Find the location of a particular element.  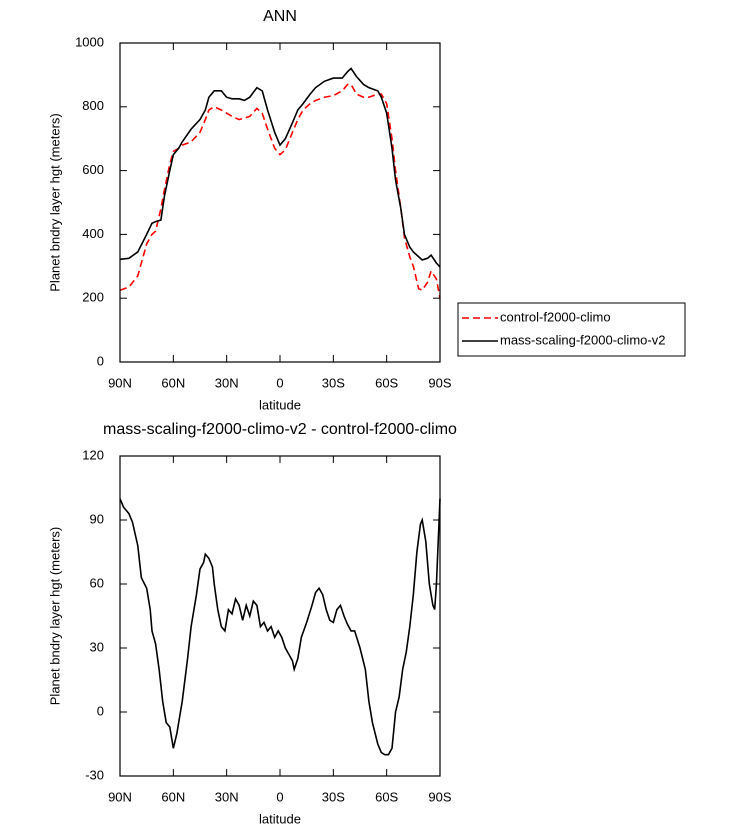

legend-label: mass-scaling-f2000-climo-v2 is located at coordinates (582, 339).